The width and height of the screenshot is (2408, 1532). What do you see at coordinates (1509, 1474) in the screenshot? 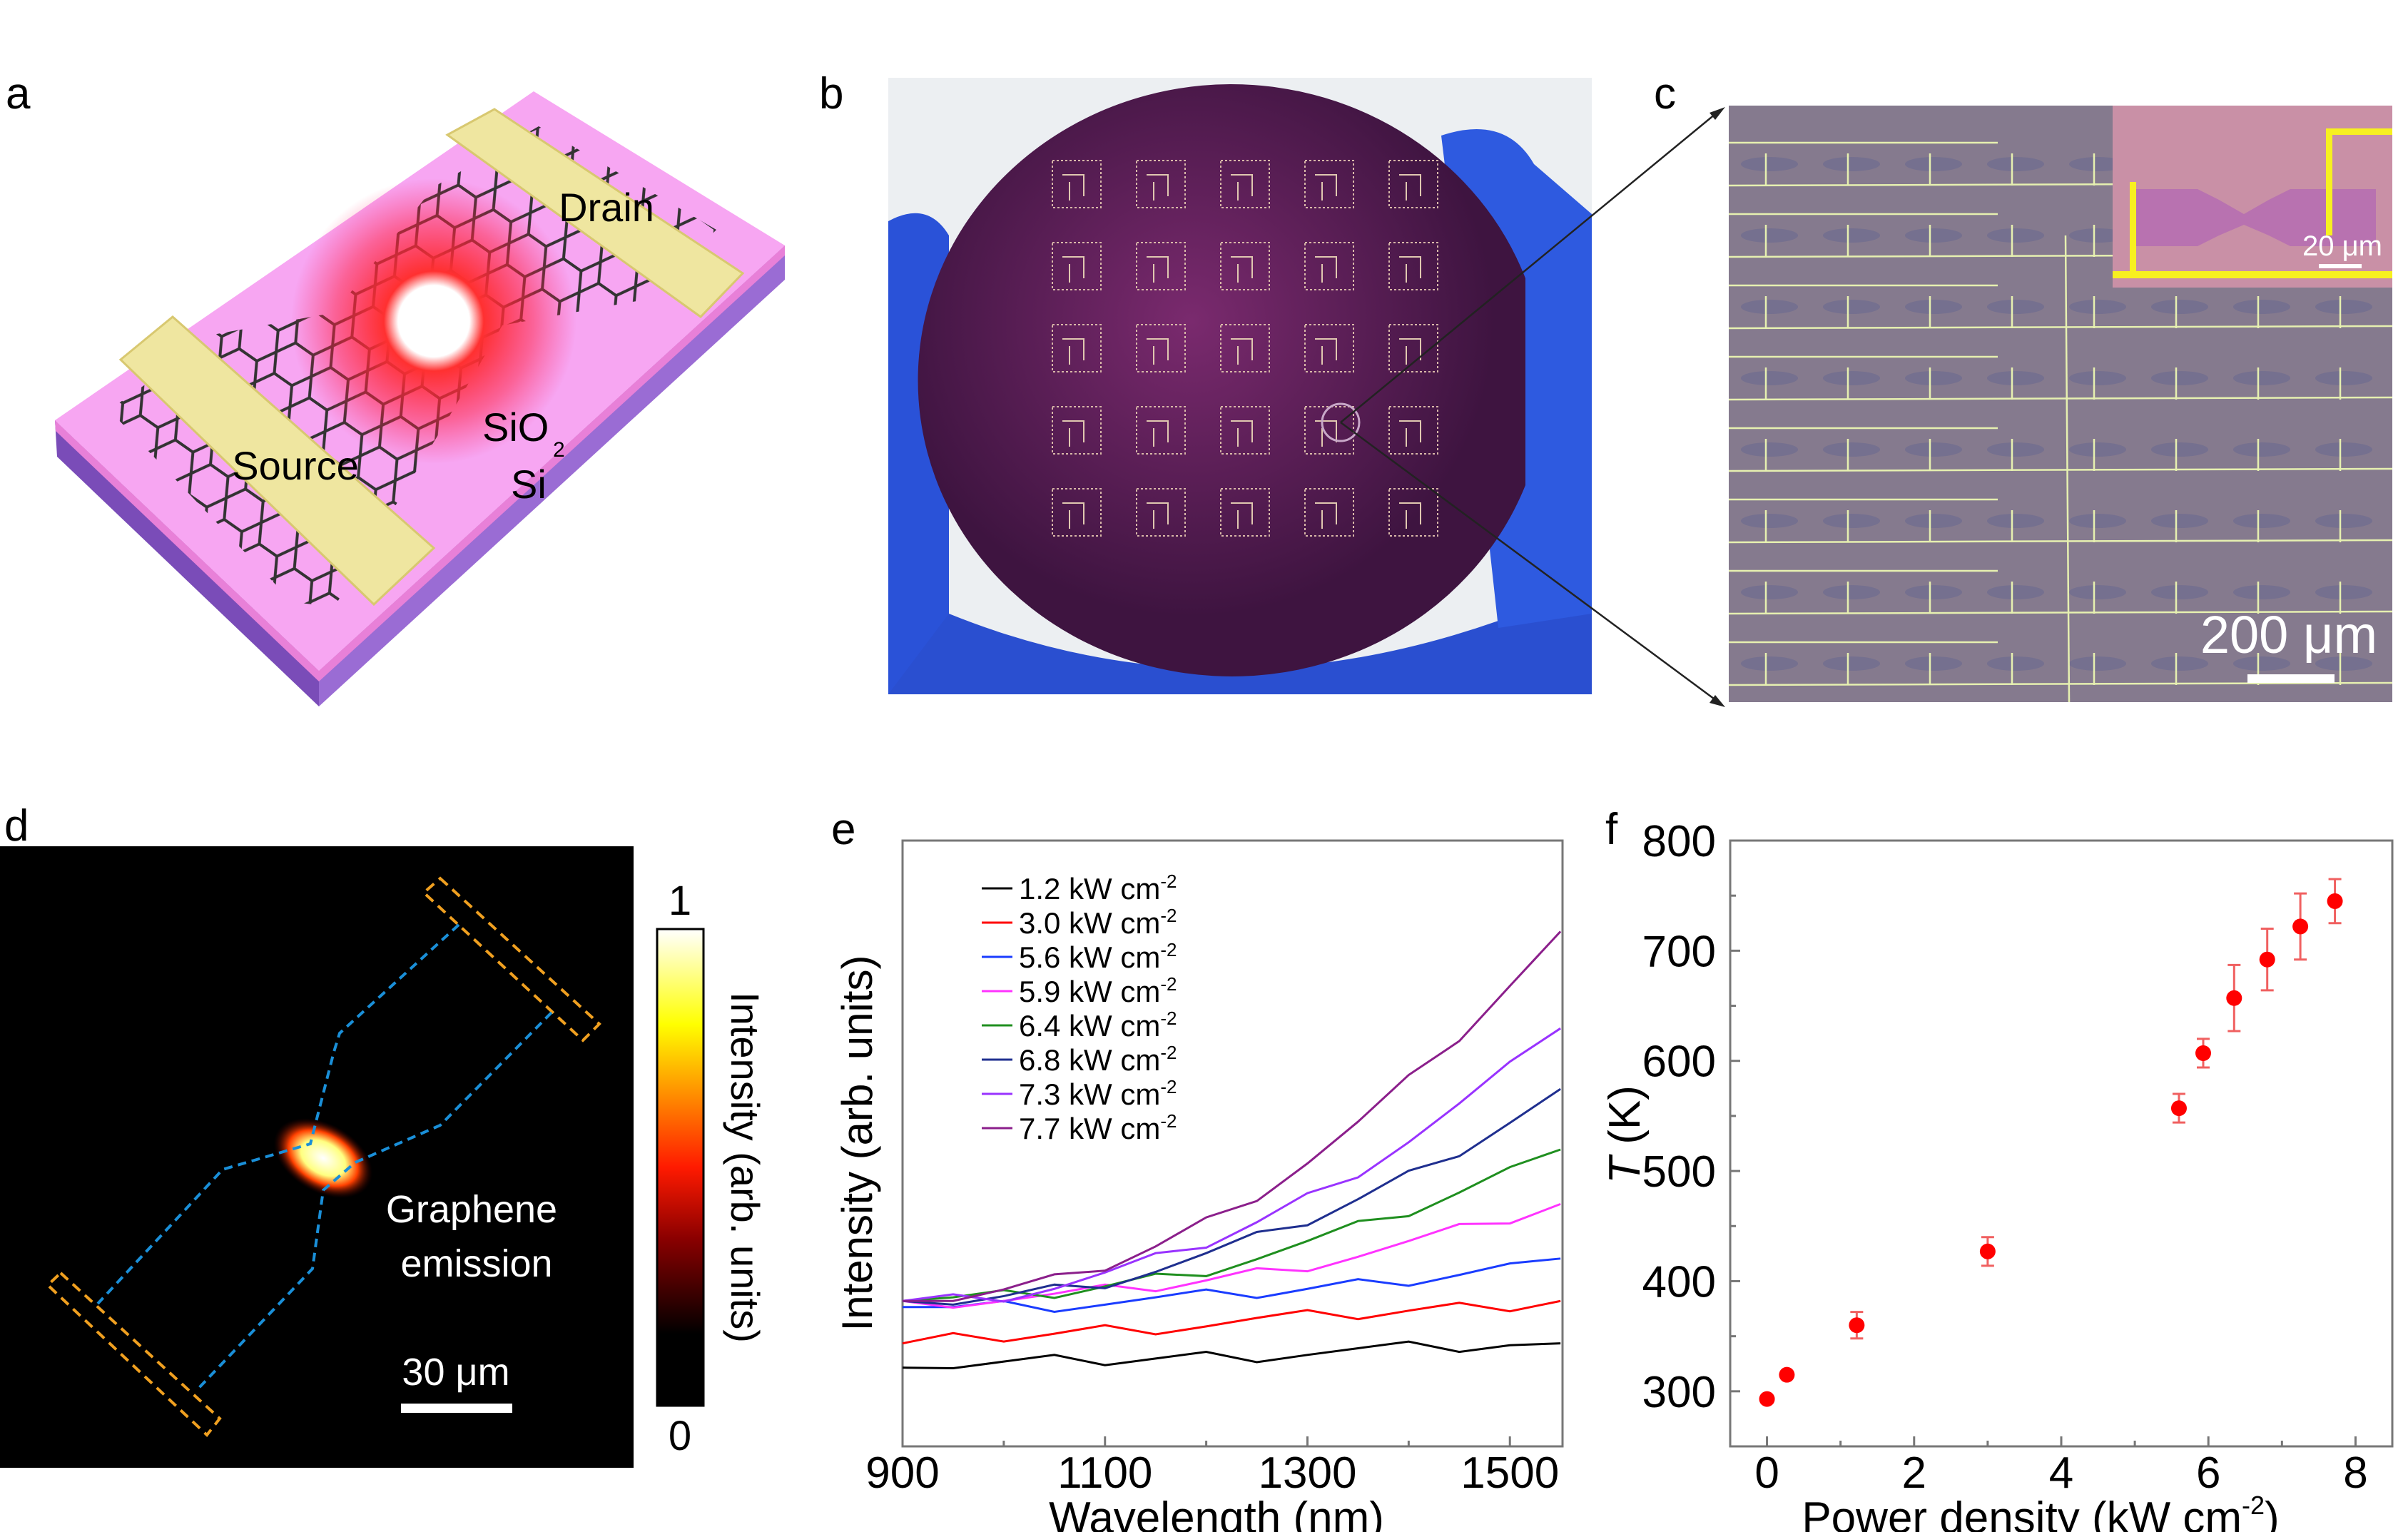
I see `e-xtick-label: 1500` at bounding box center [1509, 1474].